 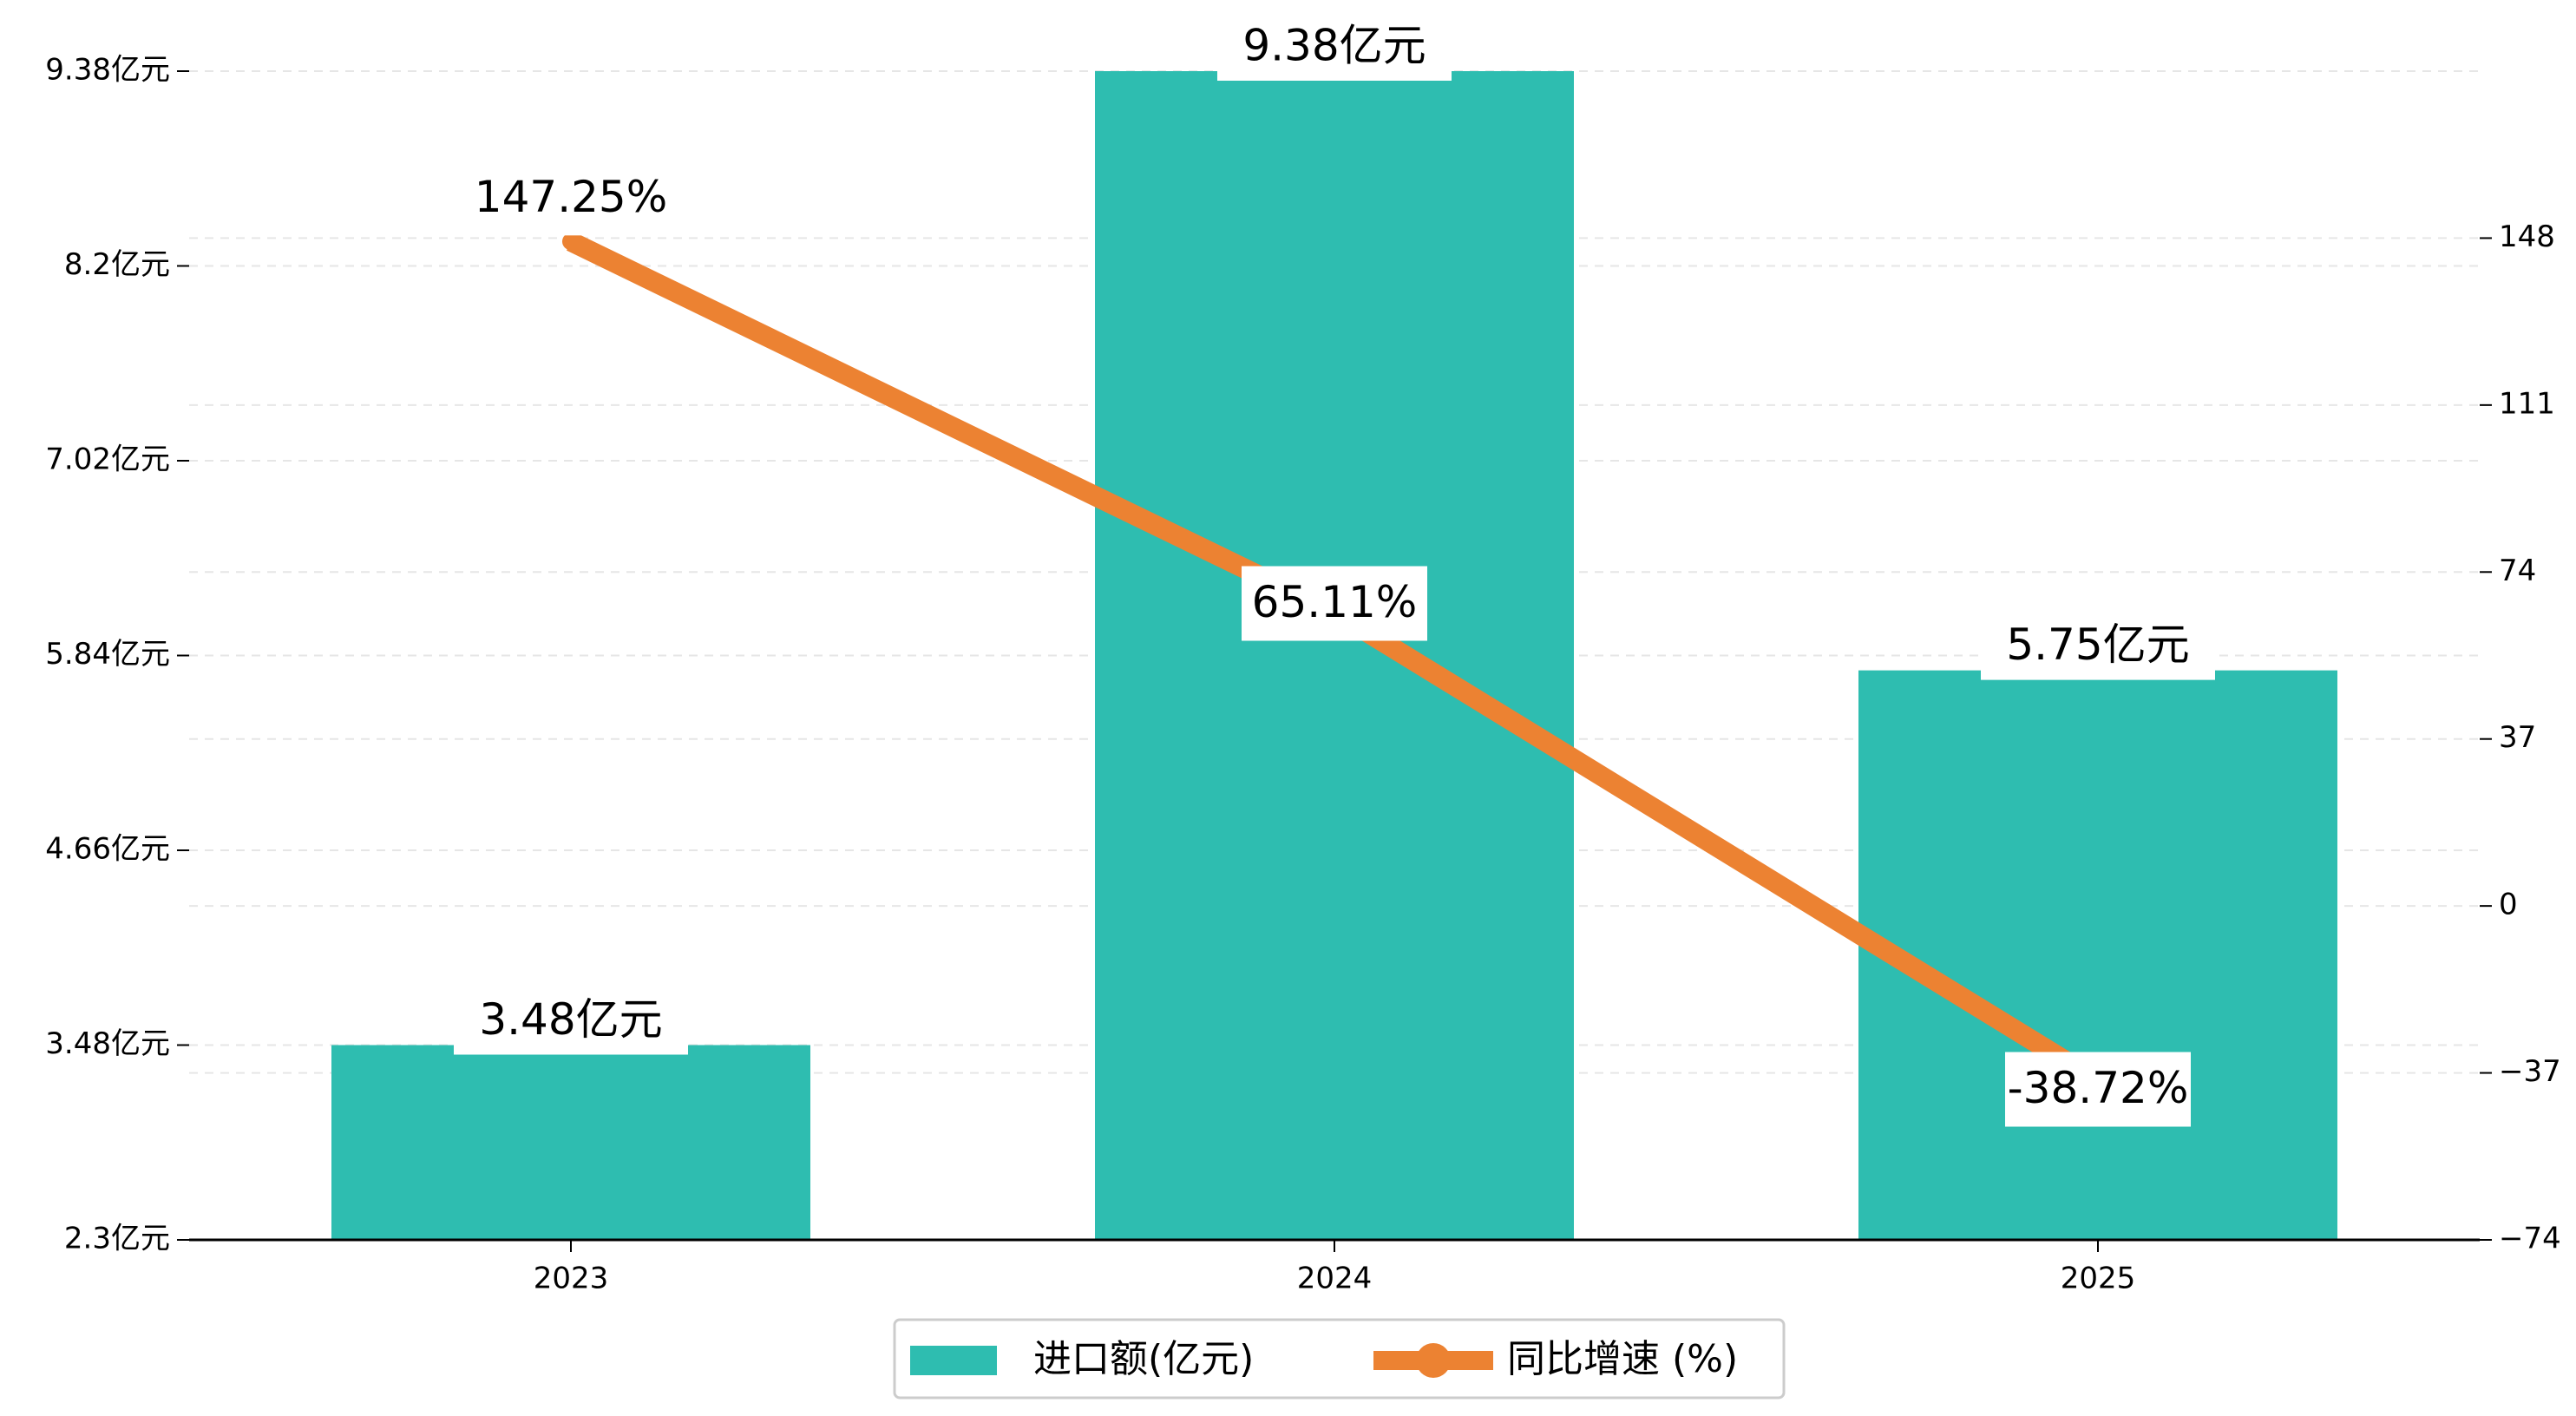 What do you see at coordinates (107, 460) in the screenshot?
I see `left-tick-label: 7.02亿元` at bounding box center [107, 460].